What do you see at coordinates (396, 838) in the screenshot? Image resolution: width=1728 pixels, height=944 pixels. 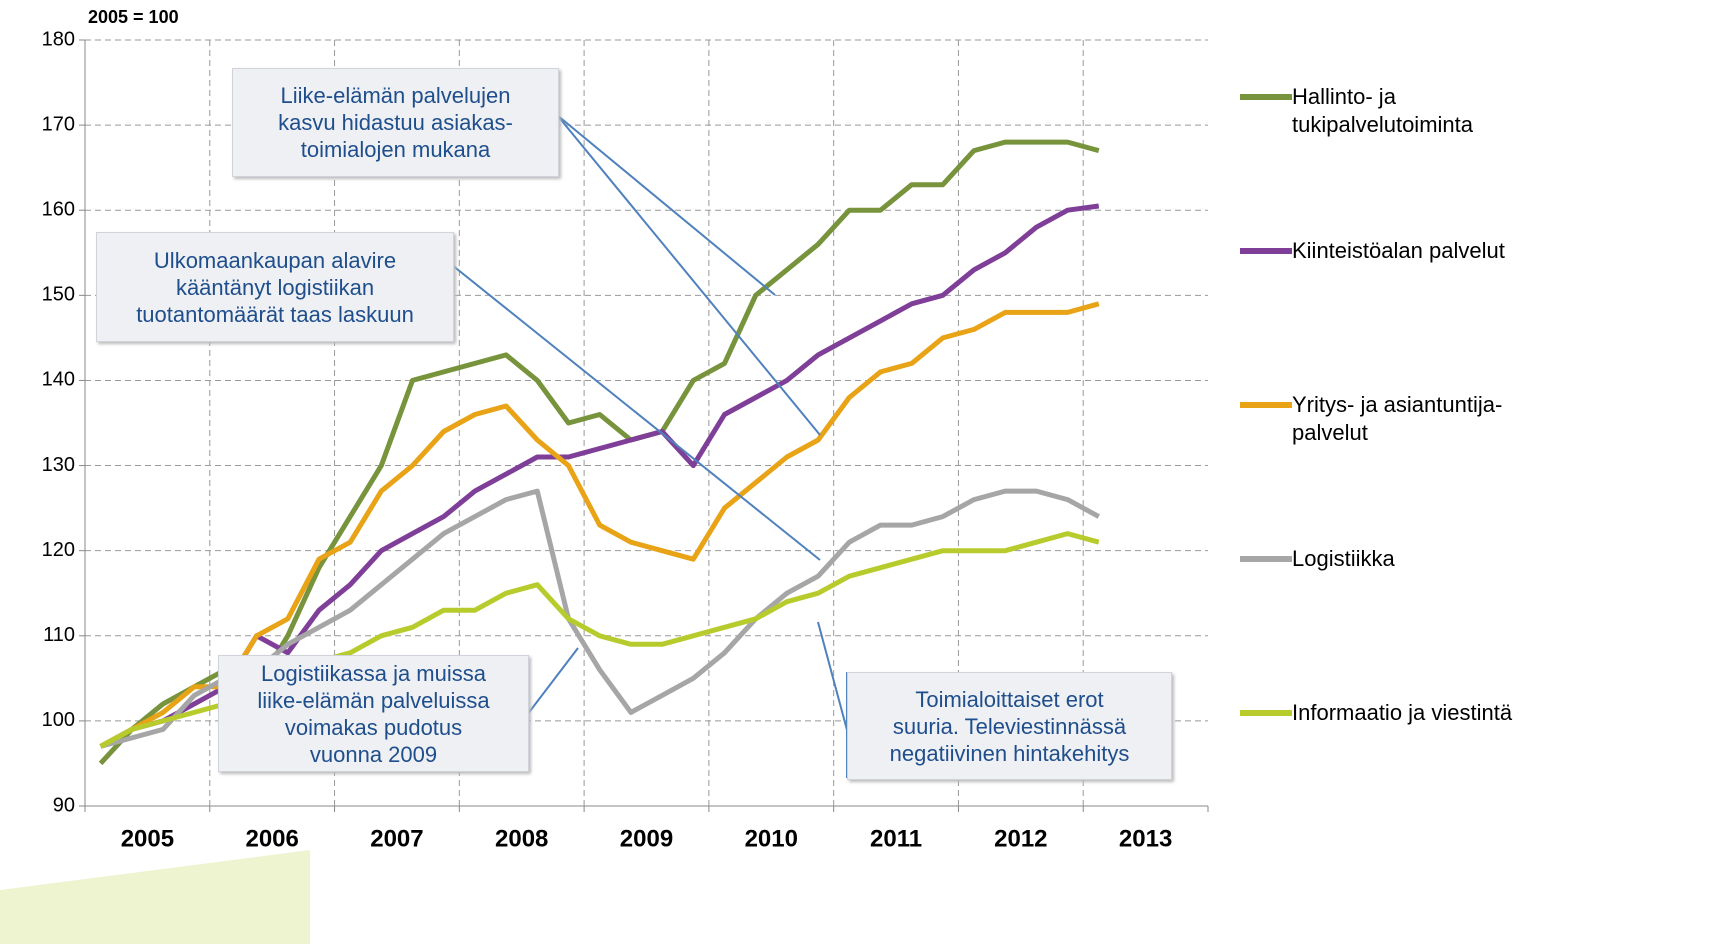 I see `x-tick-label: 2007` at bounding box center [396, 838].